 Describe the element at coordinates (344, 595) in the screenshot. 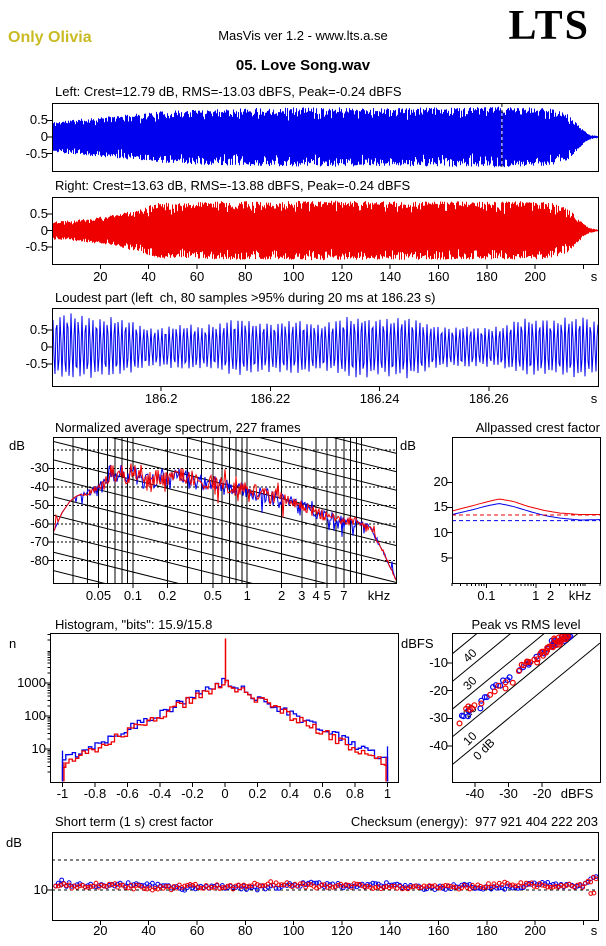

I see `tick-label: 7` at that location.